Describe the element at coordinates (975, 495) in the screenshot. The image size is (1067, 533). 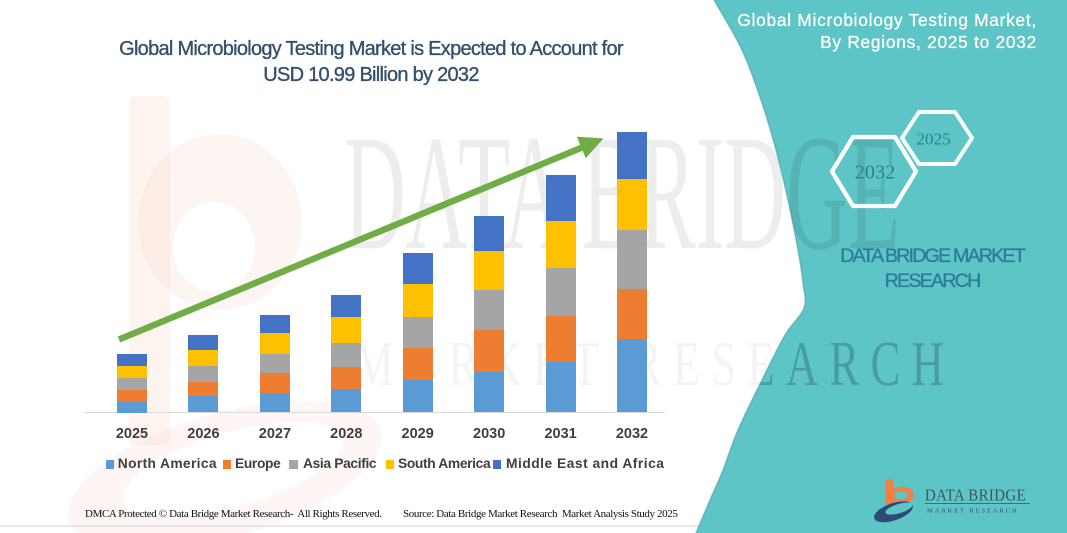
I see `svg-text: DATA BRIDGE` at that location.